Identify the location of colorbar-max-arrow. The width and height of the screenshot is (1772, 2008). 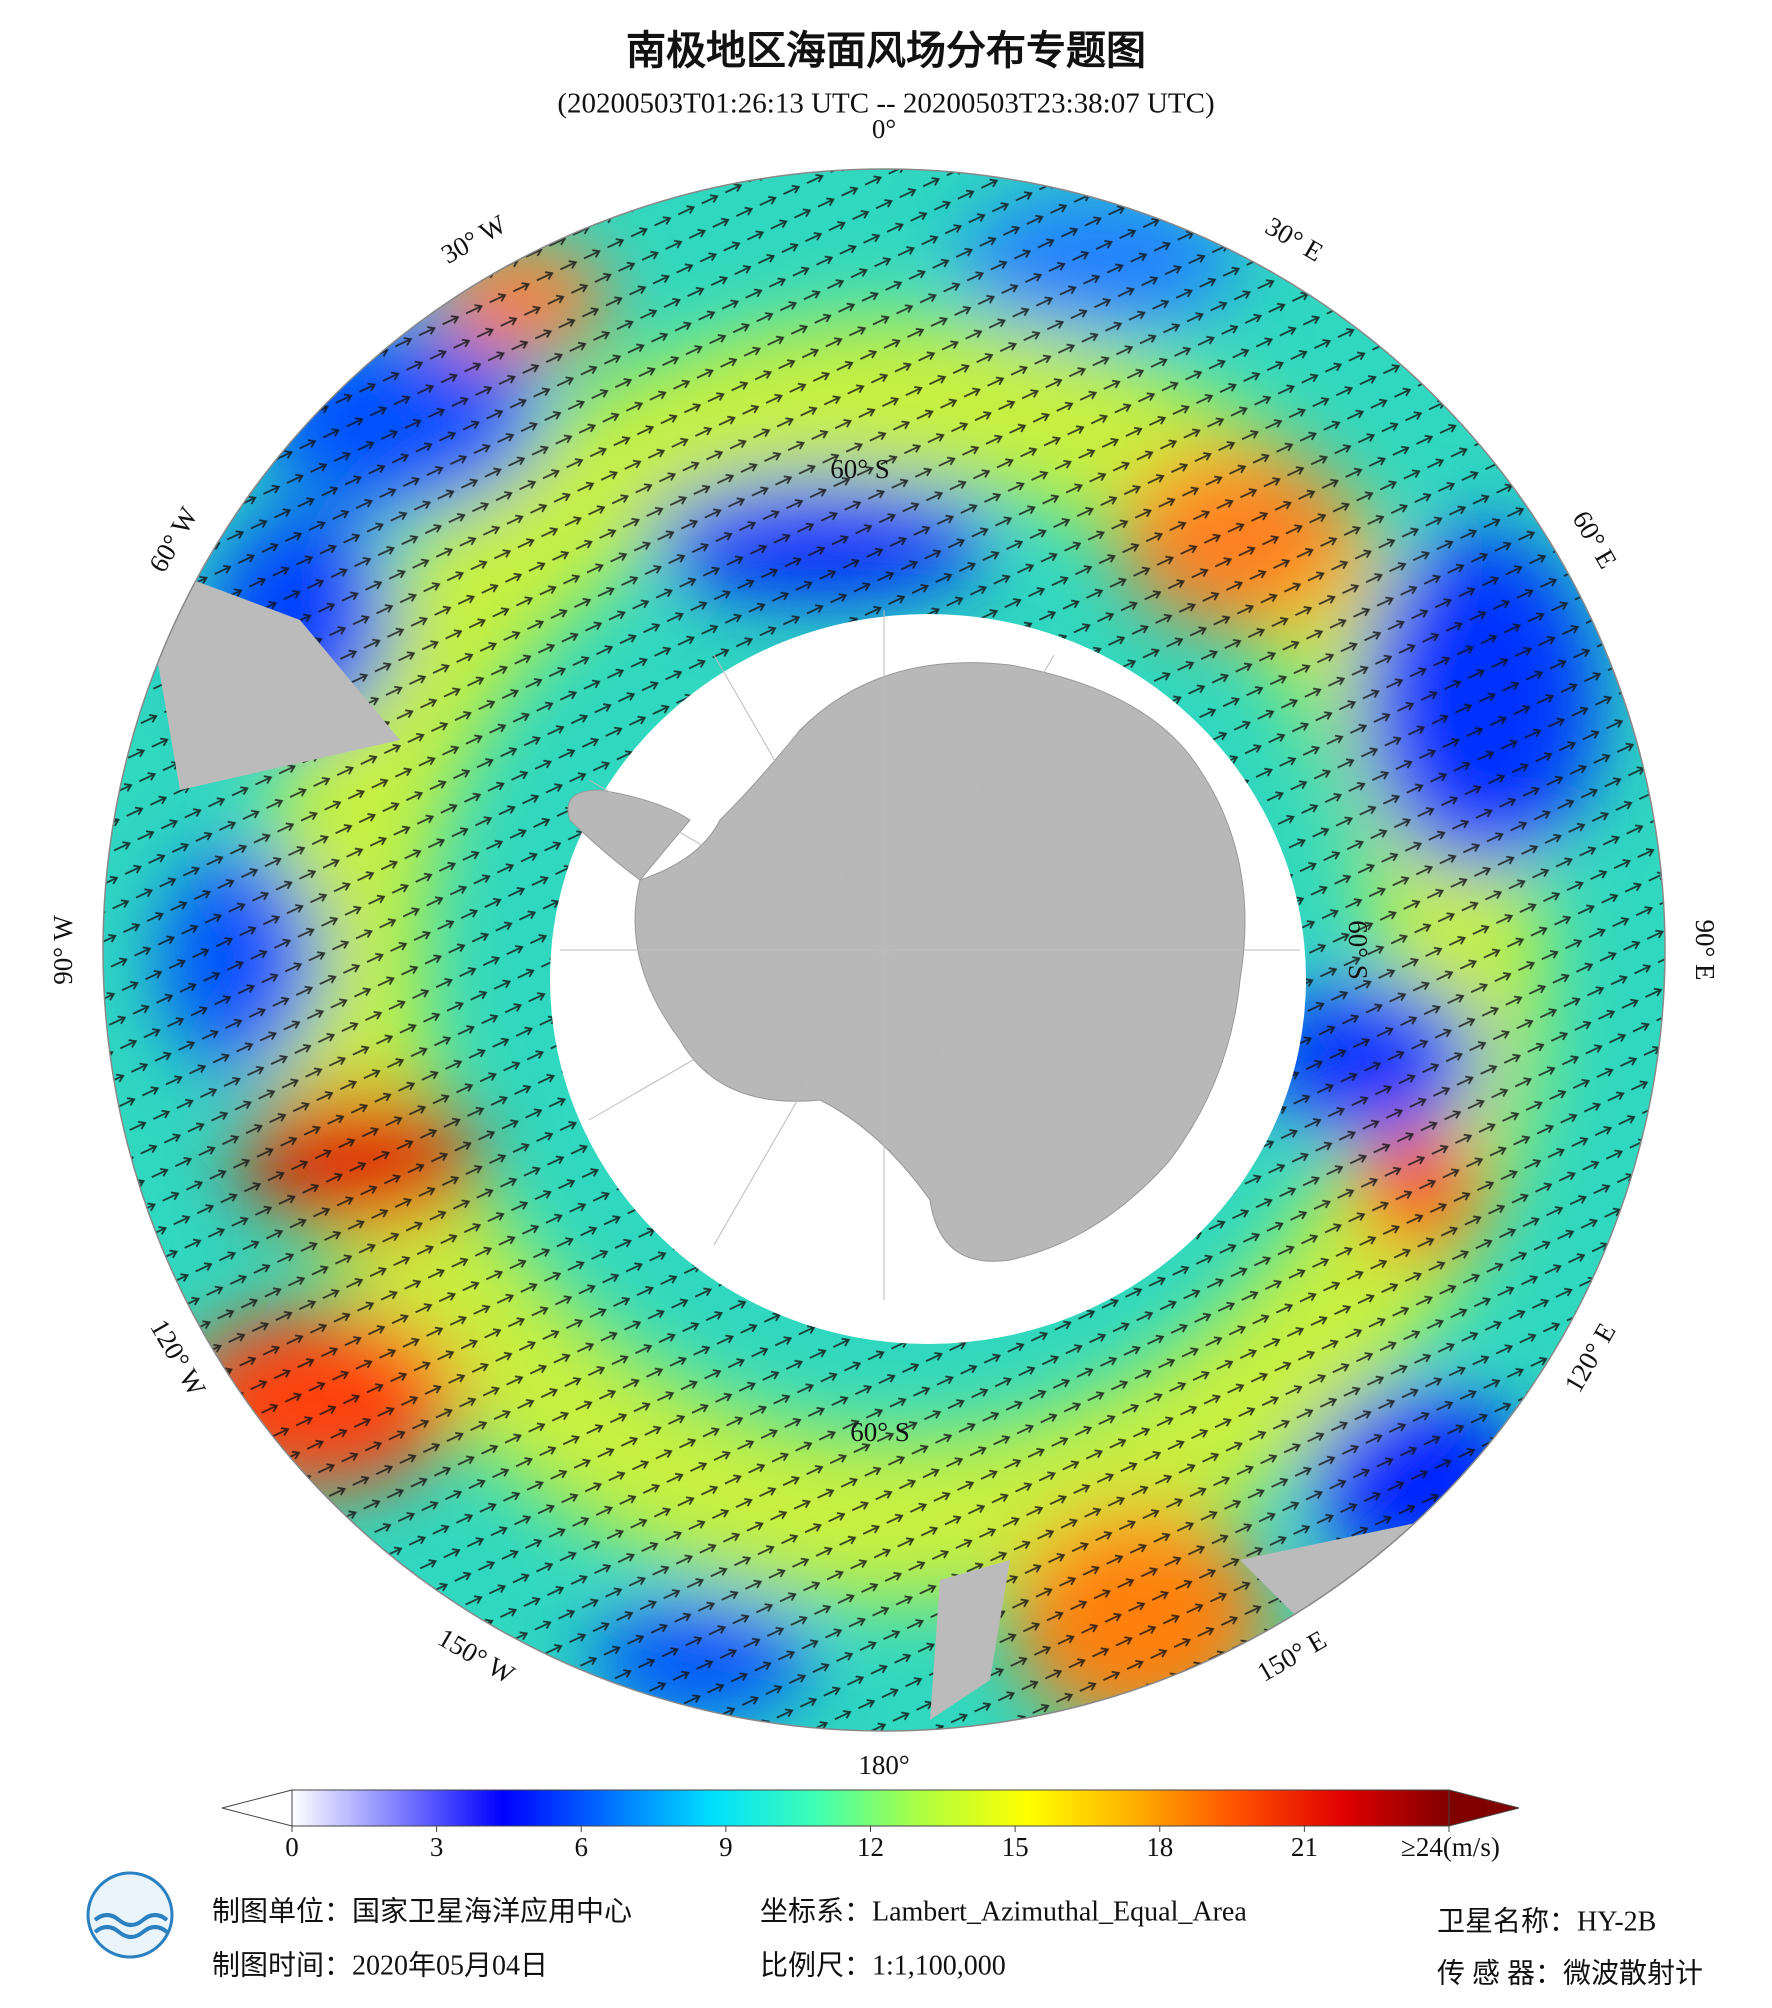
(1484, 1808).